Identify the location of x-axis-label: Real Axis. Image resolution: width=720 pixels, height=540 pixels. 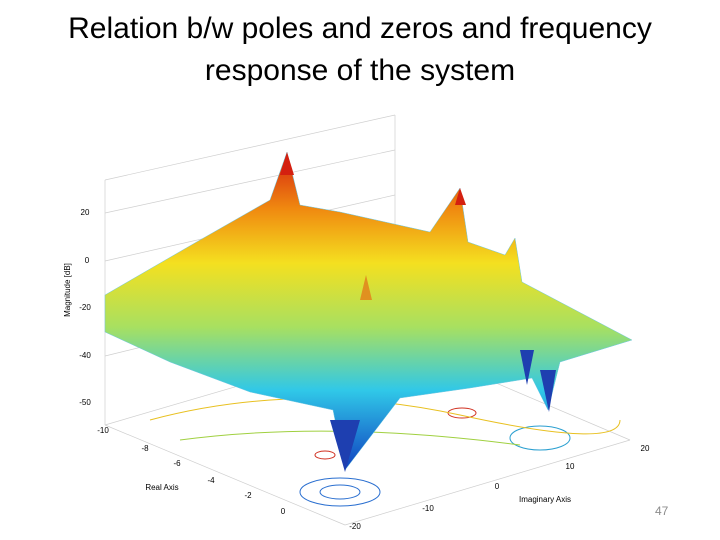
(161, 487).